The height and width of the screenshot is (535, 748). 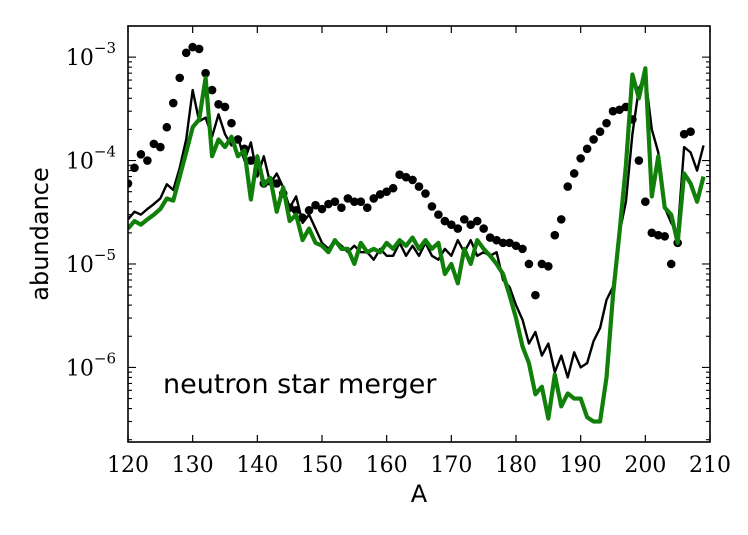 I want to click on x-tick-label: 120, so click(x=128, y=465).